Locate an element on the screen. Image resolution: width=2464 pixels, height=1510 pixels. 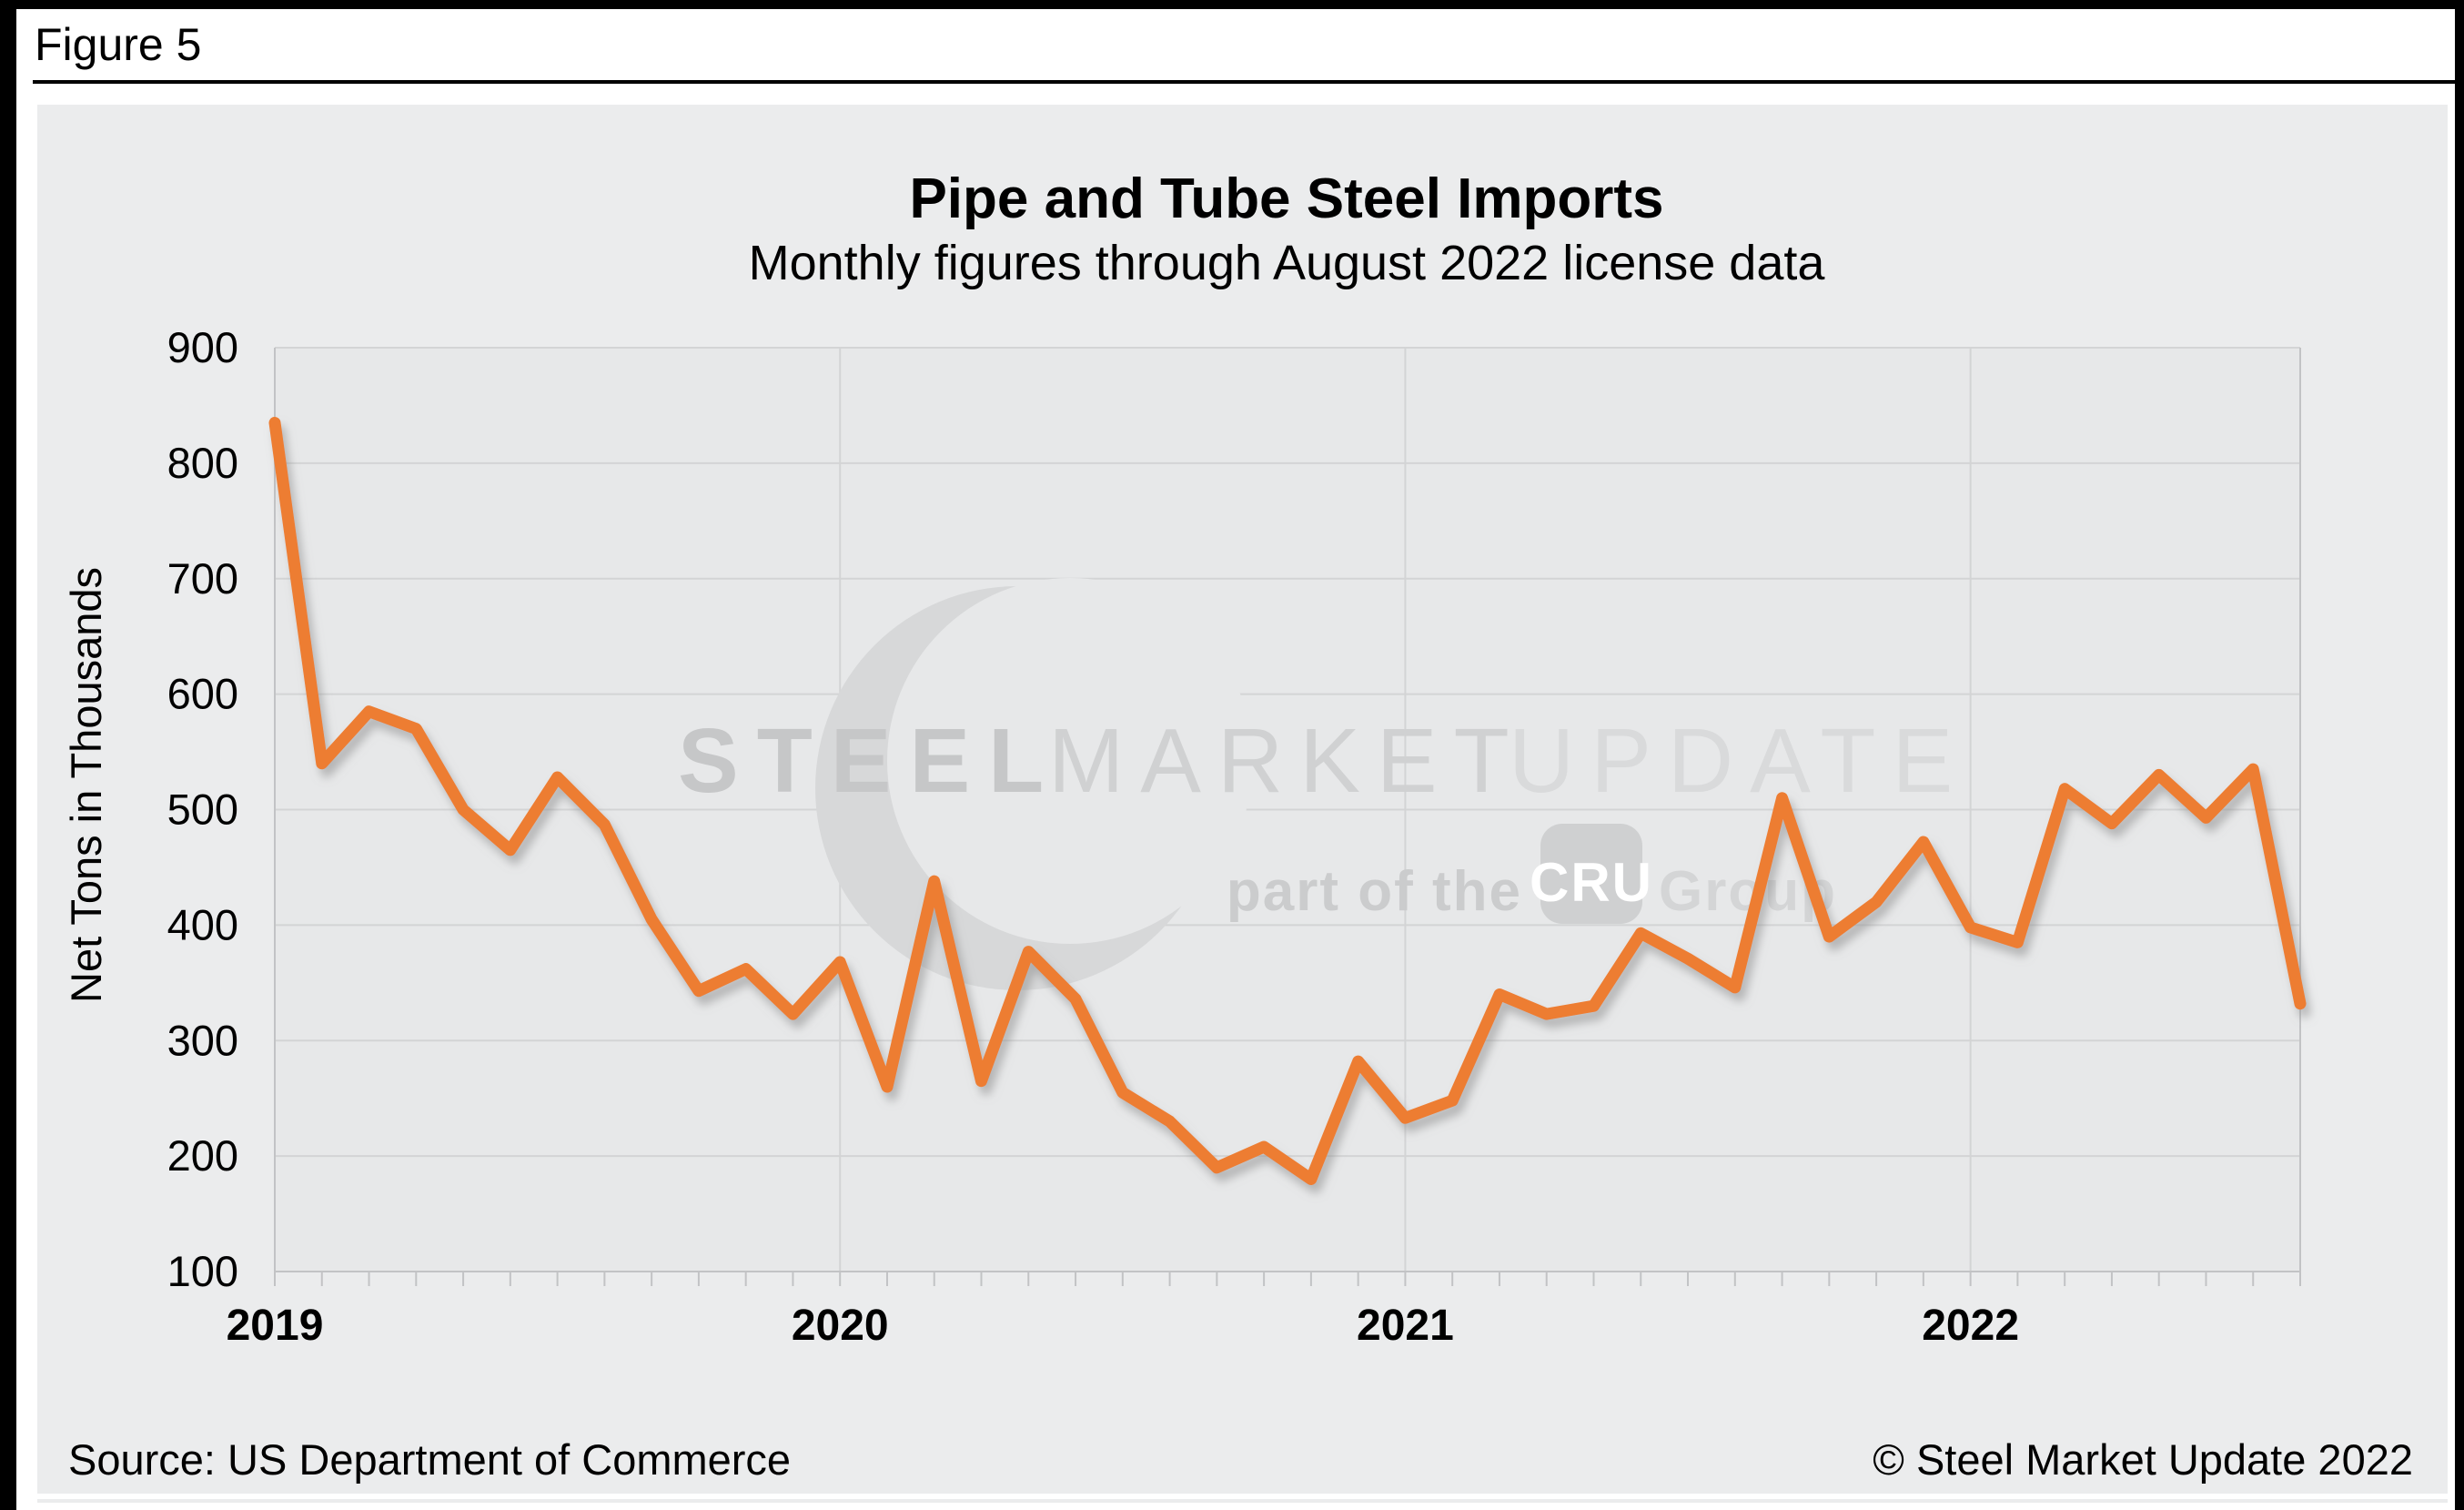
svg-text: 600 is located at coordinates (202, 694).